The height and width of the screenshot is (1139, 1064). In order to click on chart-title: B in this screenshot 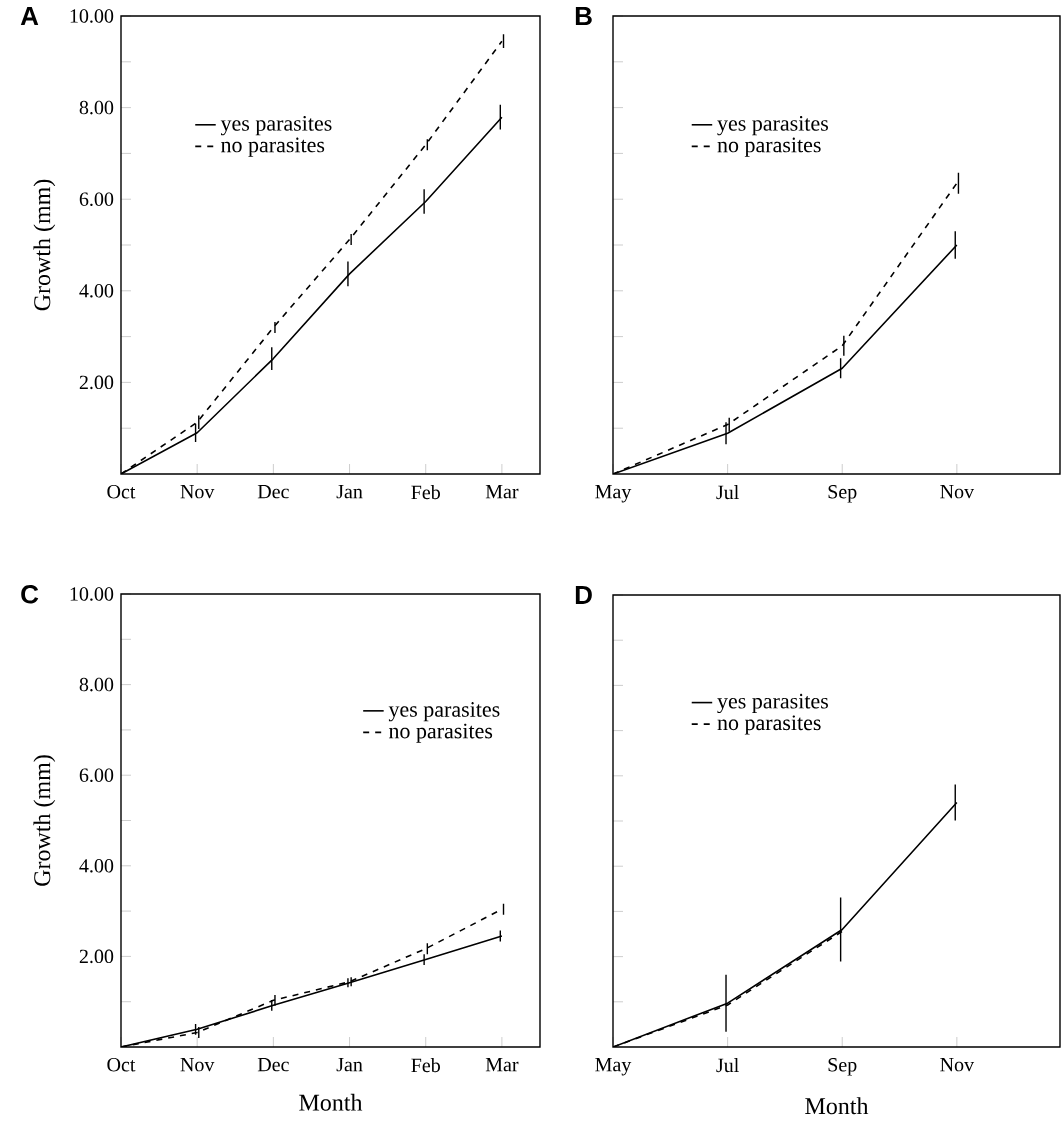, I will do `click(583, 16)`.